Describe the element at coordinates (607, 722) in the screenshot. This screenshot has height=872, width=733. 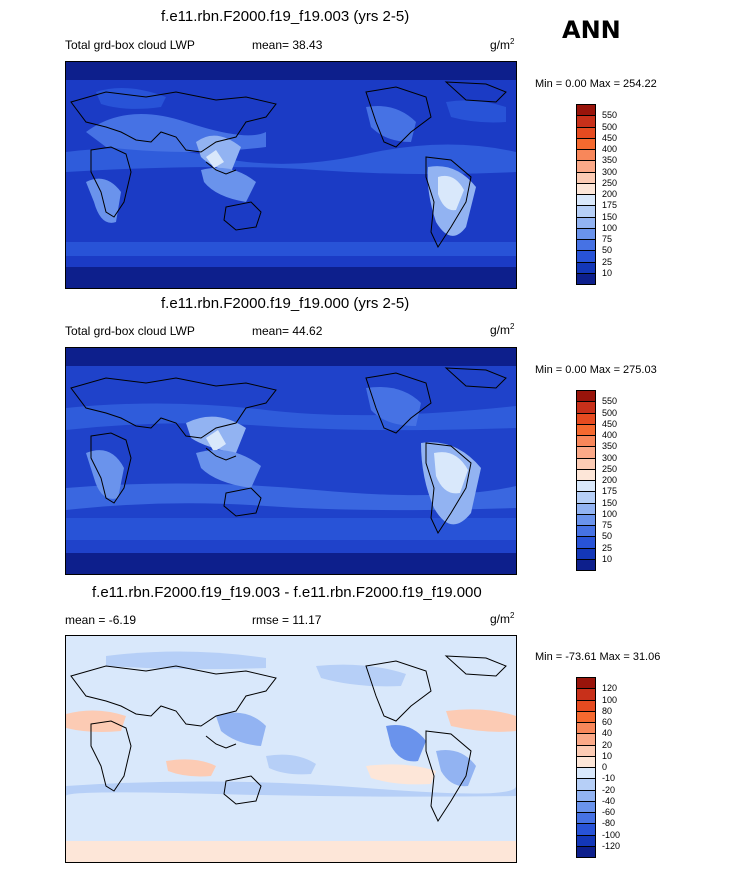
I see `colorbar-tick-label: 60` at that location.